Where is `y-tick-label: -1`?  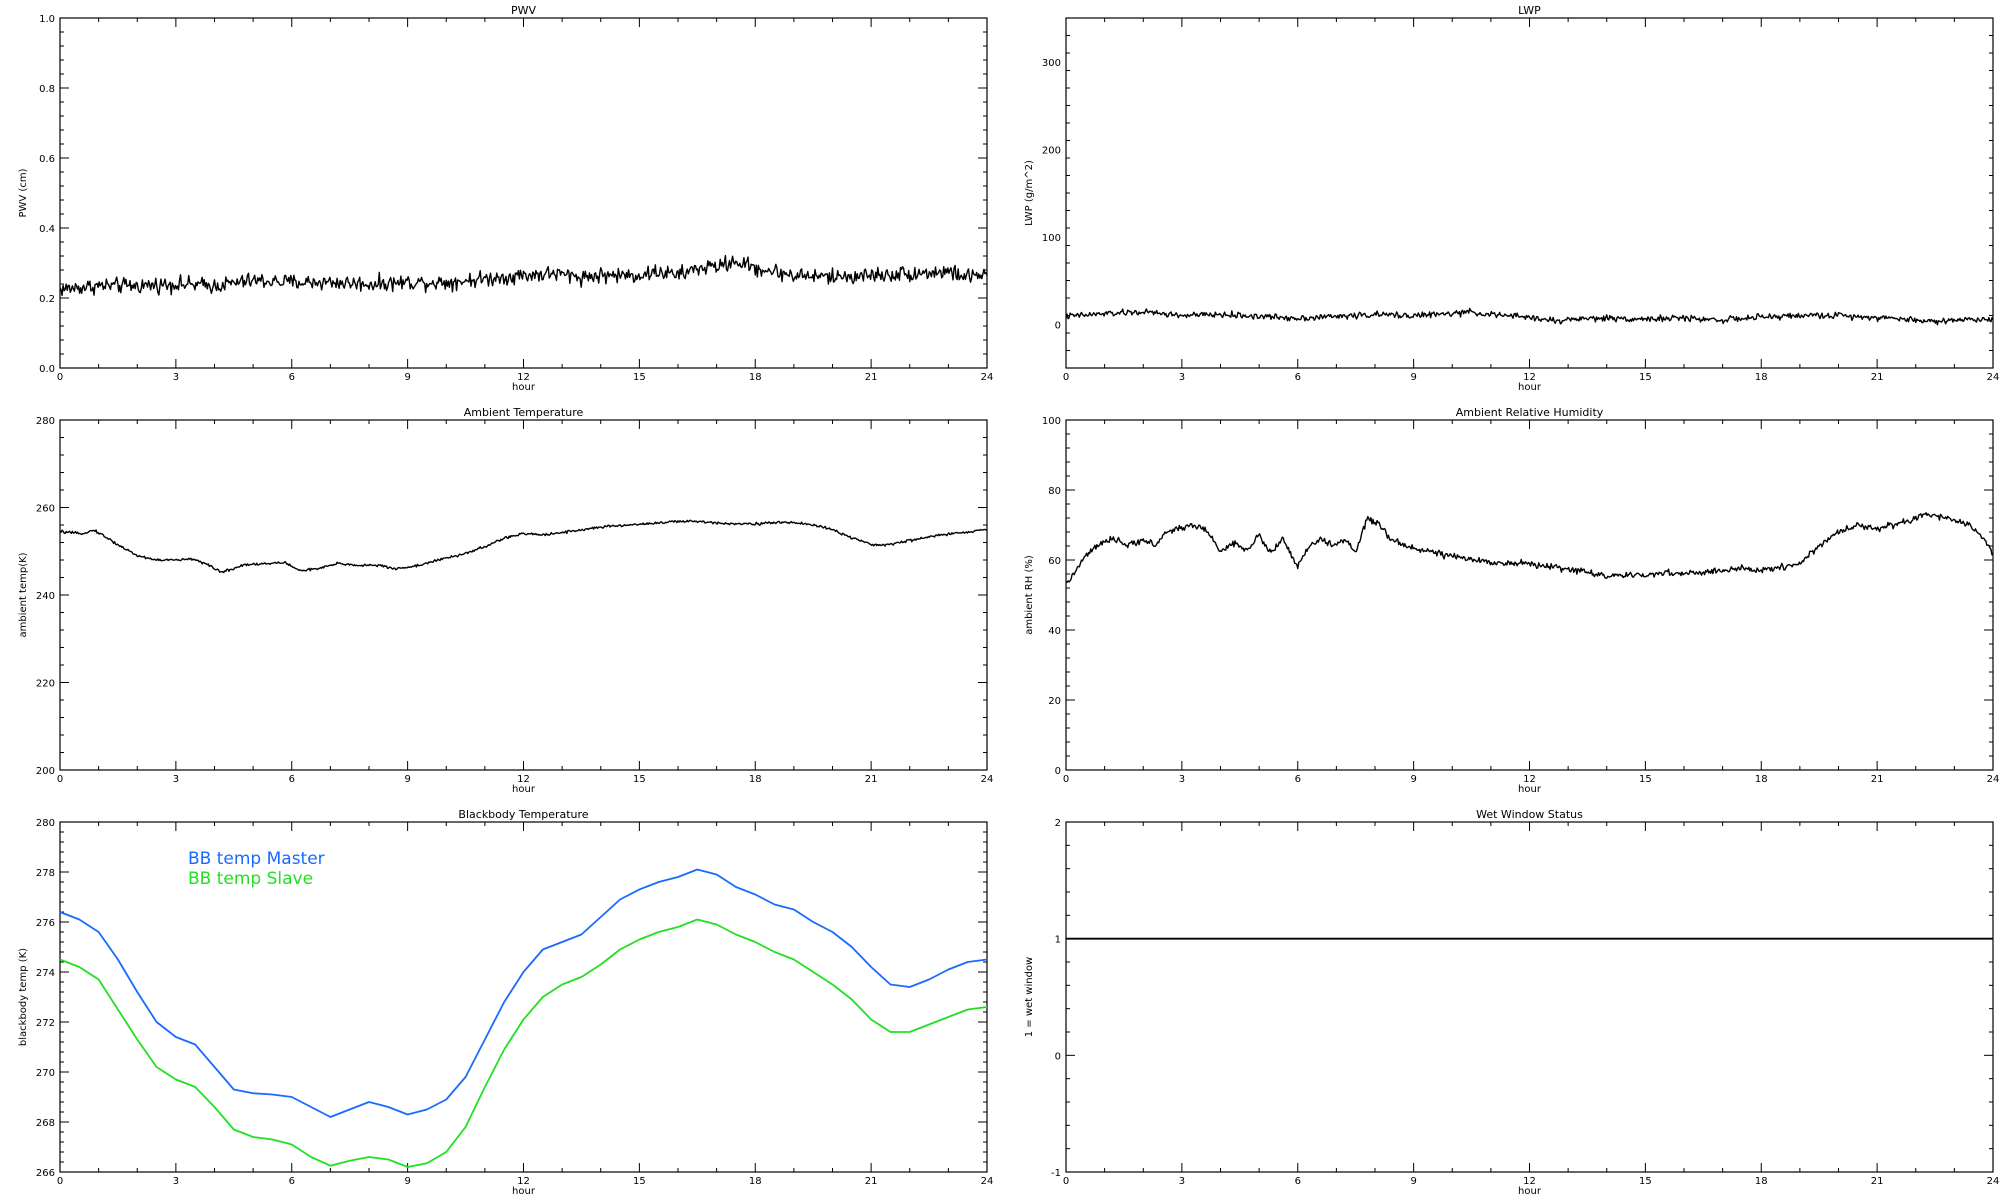
y-tick-label: -1 is located at coordinates (1056, 1173).